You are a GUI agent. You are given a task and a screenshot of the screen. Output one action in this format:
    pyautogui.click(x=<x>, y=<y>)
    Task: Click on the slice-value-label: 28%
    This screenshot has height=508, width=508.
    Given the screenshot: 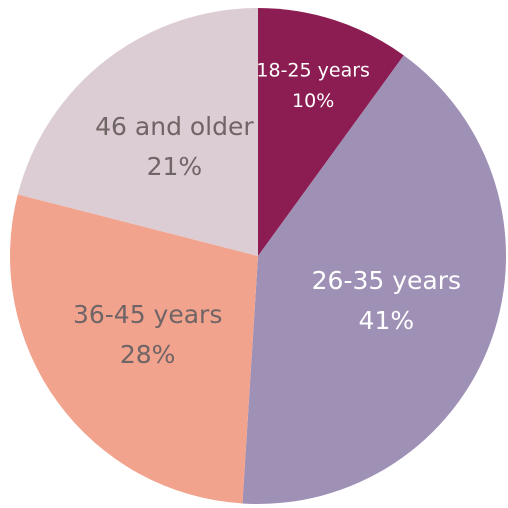 What is the action you would take?
    pyautogui.click(x=148, y=354)
    